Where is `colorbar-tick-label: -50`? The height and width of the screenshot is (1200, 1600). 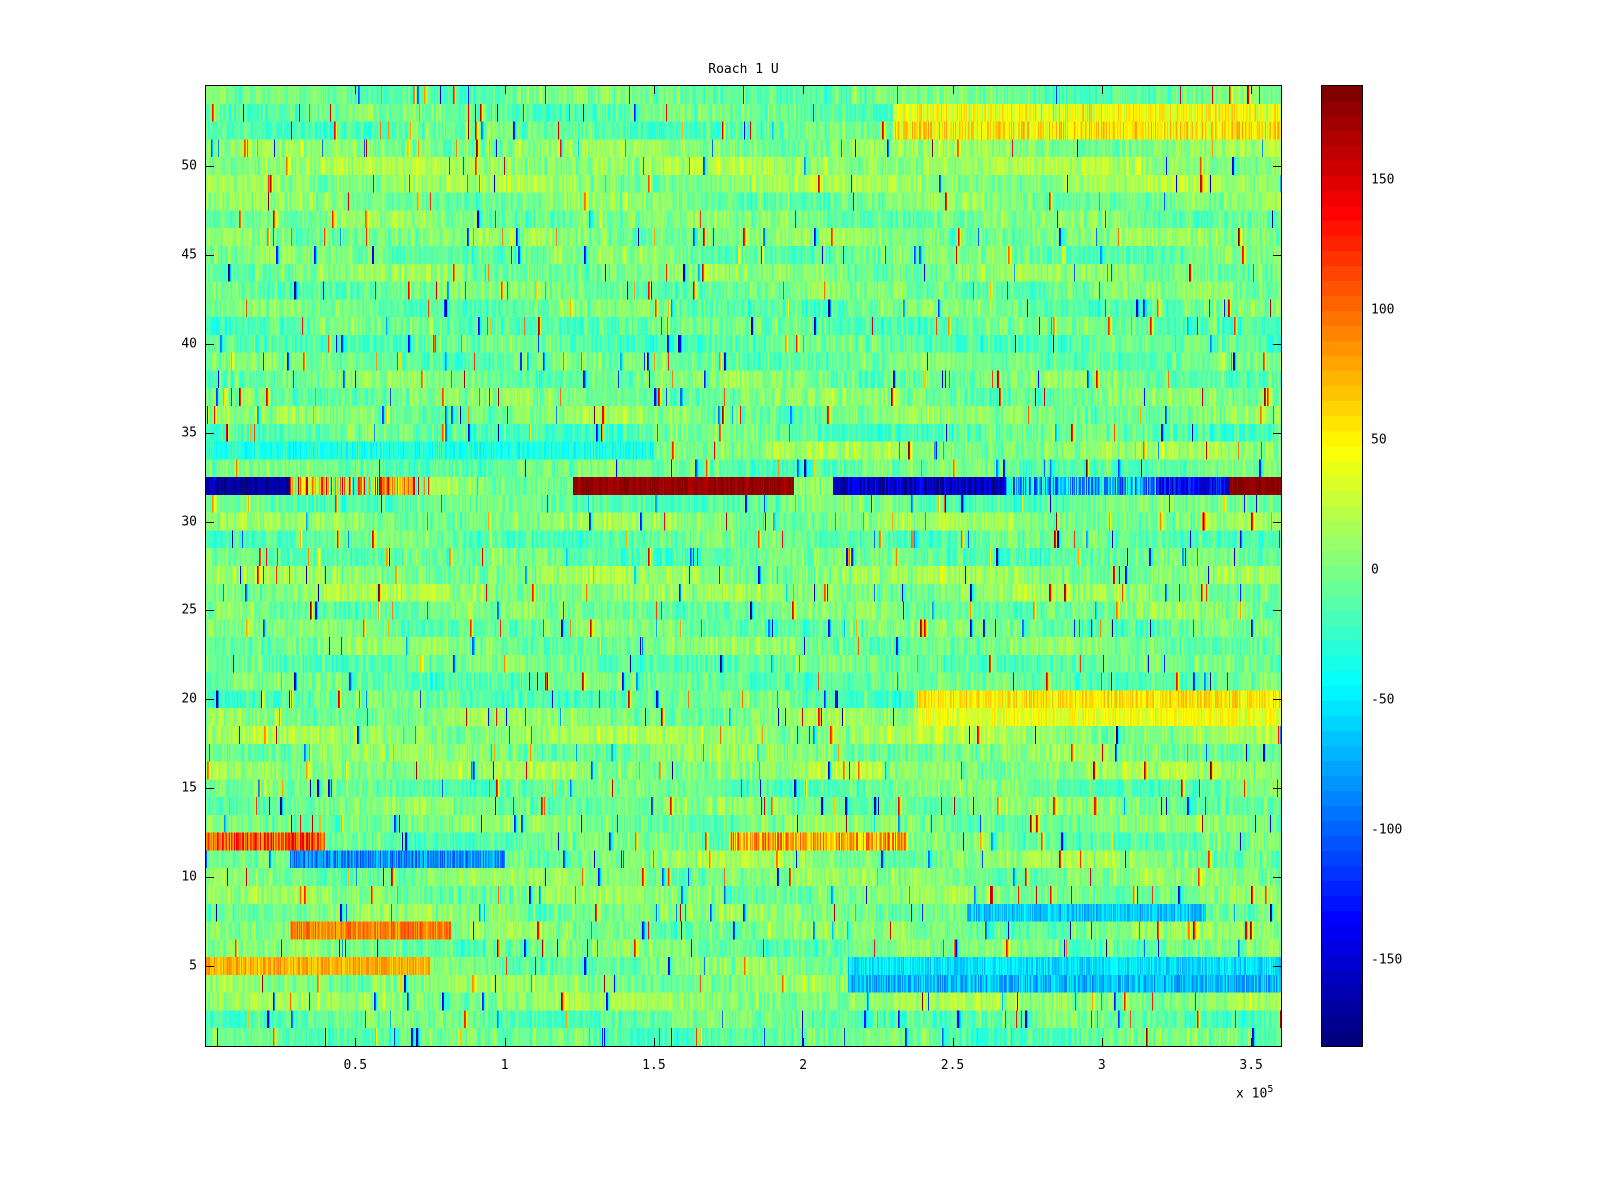 colorbar-tick-label: -50 is located at coordinates (1383, 700).